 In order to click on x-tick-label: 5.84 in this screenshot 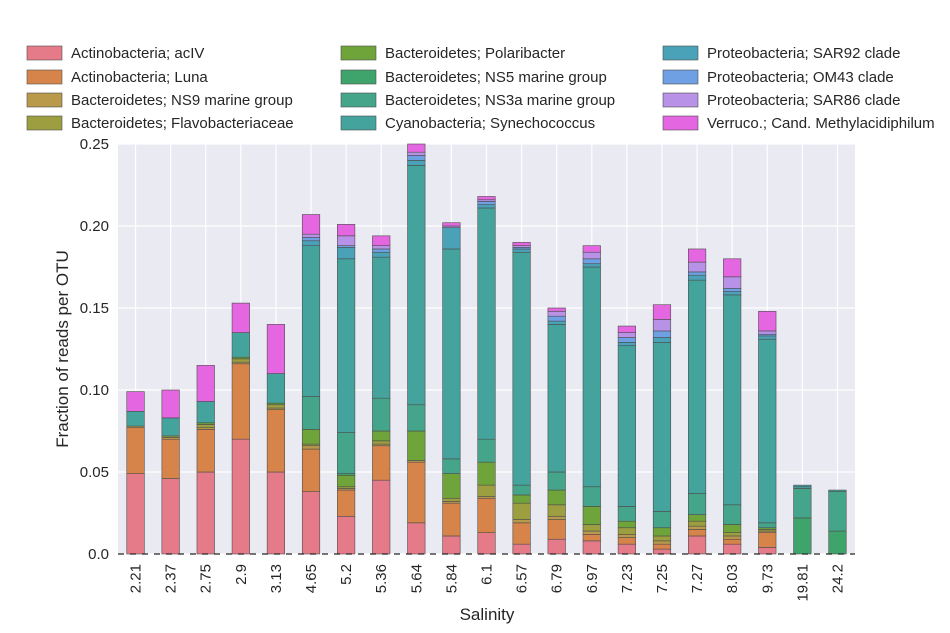, I will do `click(451, 578)`.